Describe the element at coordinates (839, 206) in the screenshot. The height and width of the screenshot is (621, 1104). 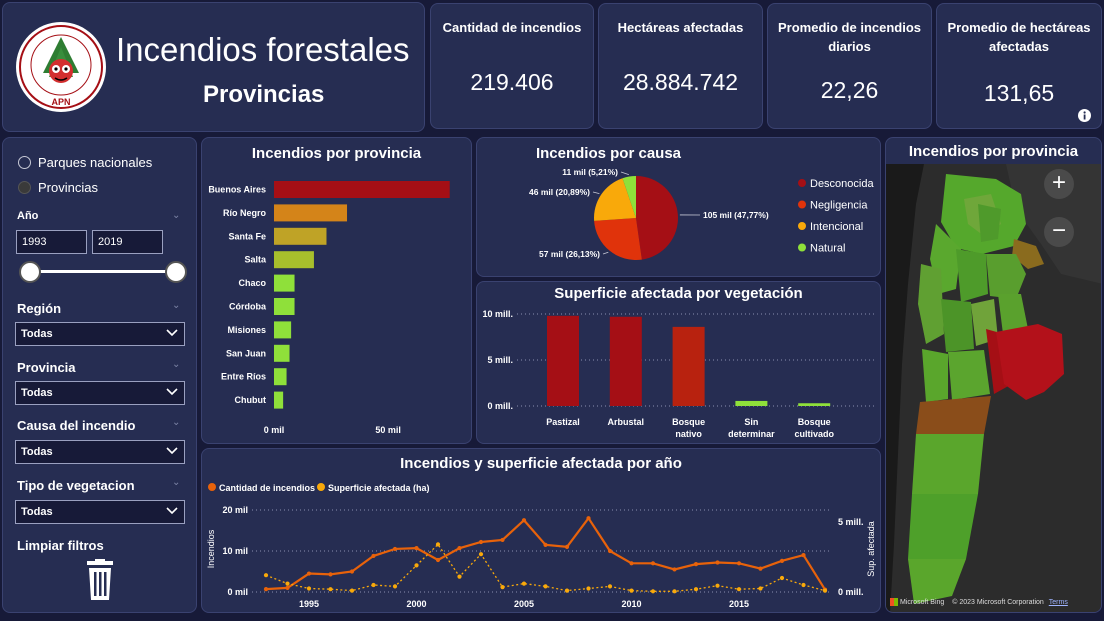
I see `legend-label: Negligencia` at that location.